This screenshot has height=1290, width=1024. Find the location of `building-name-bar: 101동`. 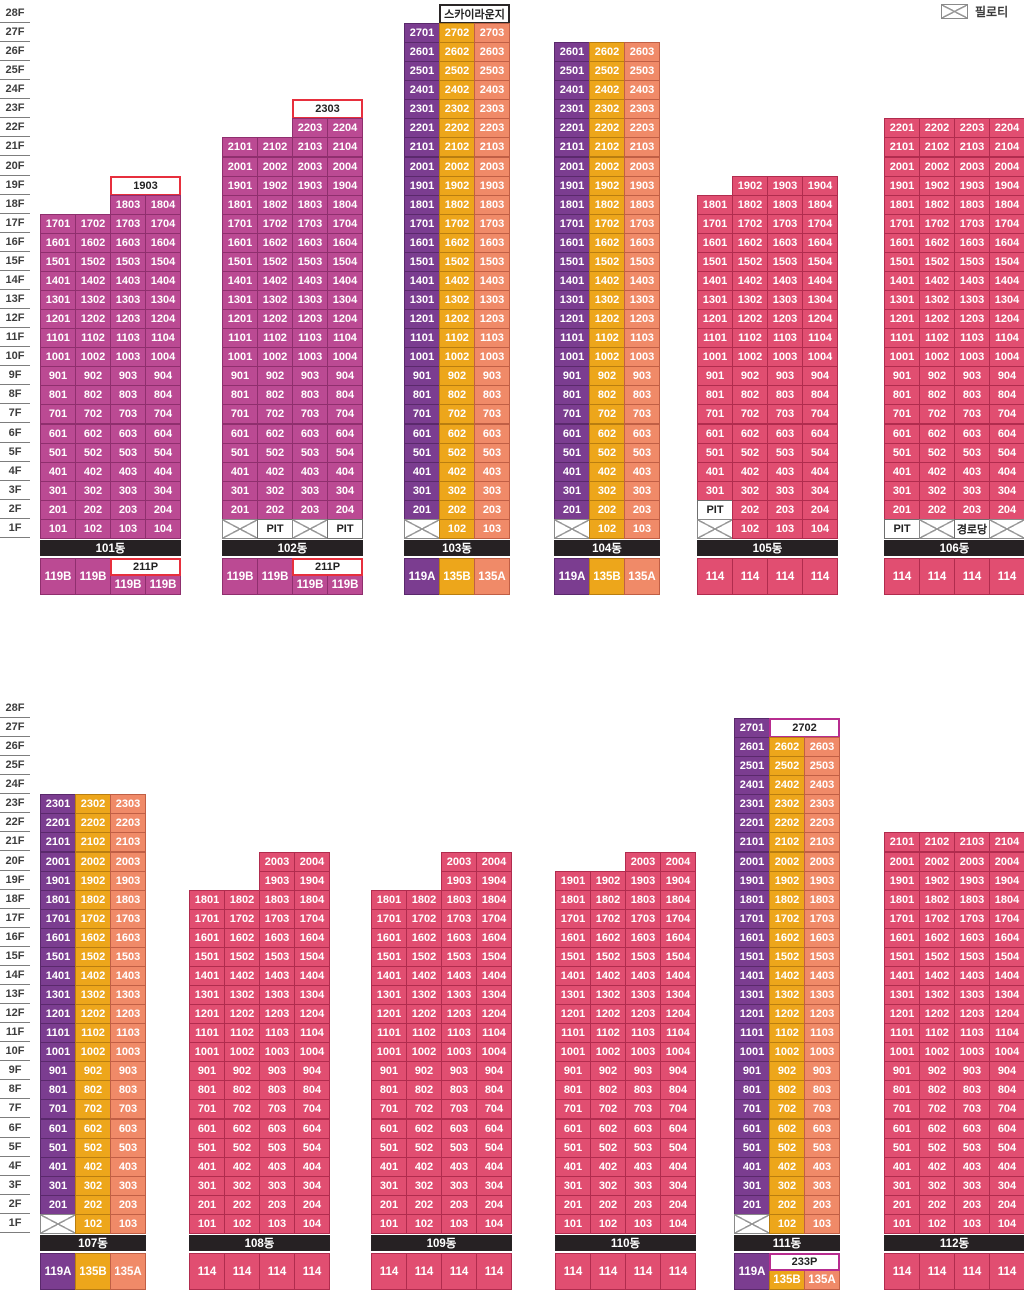

building-name-bar: 101동 is located at coordinates (110, 548).